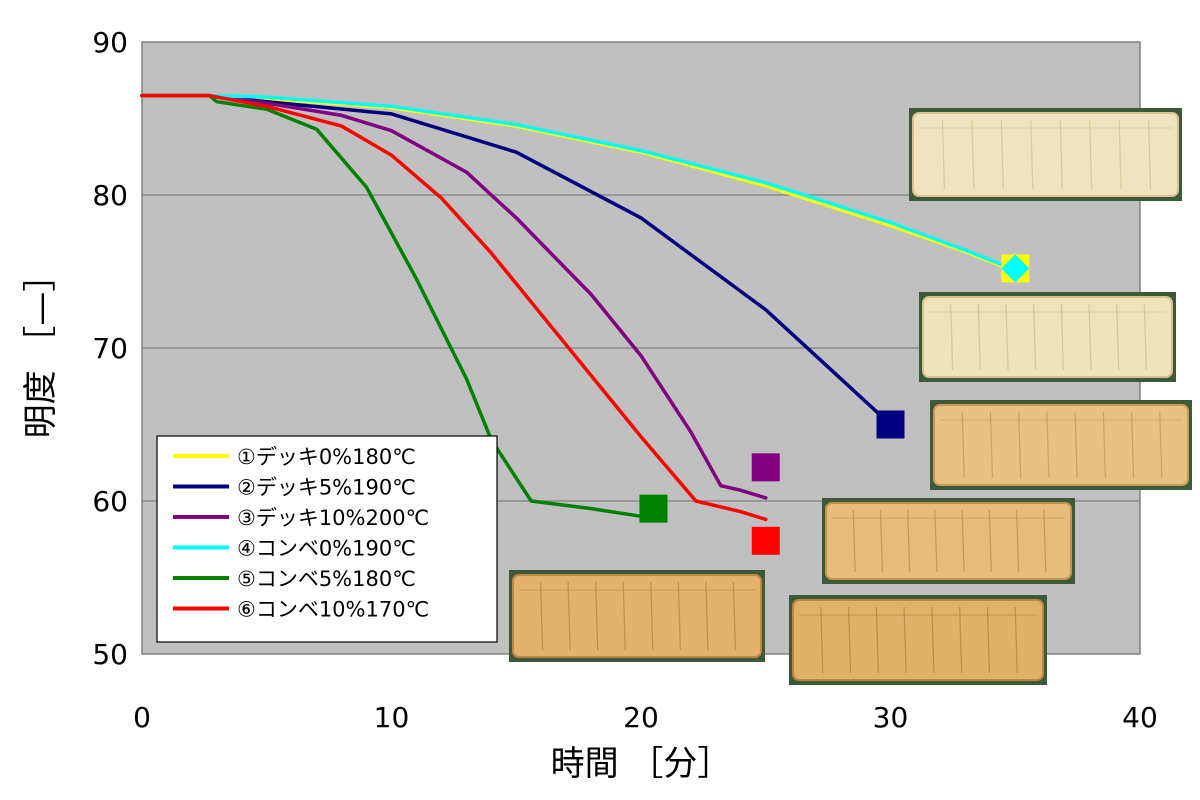 The image size is (1200, 800). I want to click on y-tick-label: 60, so click(110, 501).